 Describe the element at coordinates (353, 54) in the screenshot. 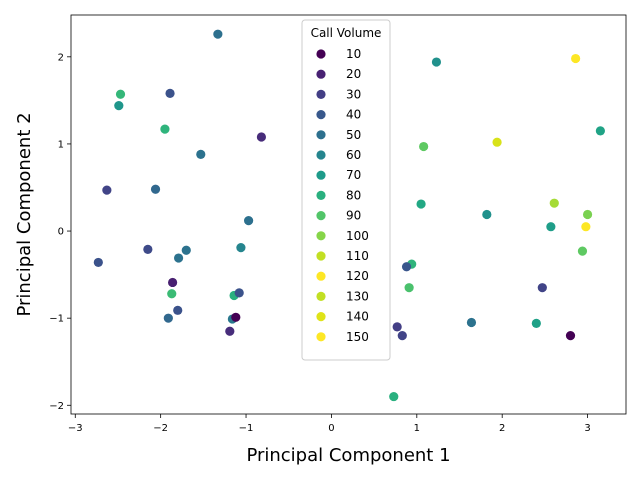

I see `legend-label: 10` at that location.